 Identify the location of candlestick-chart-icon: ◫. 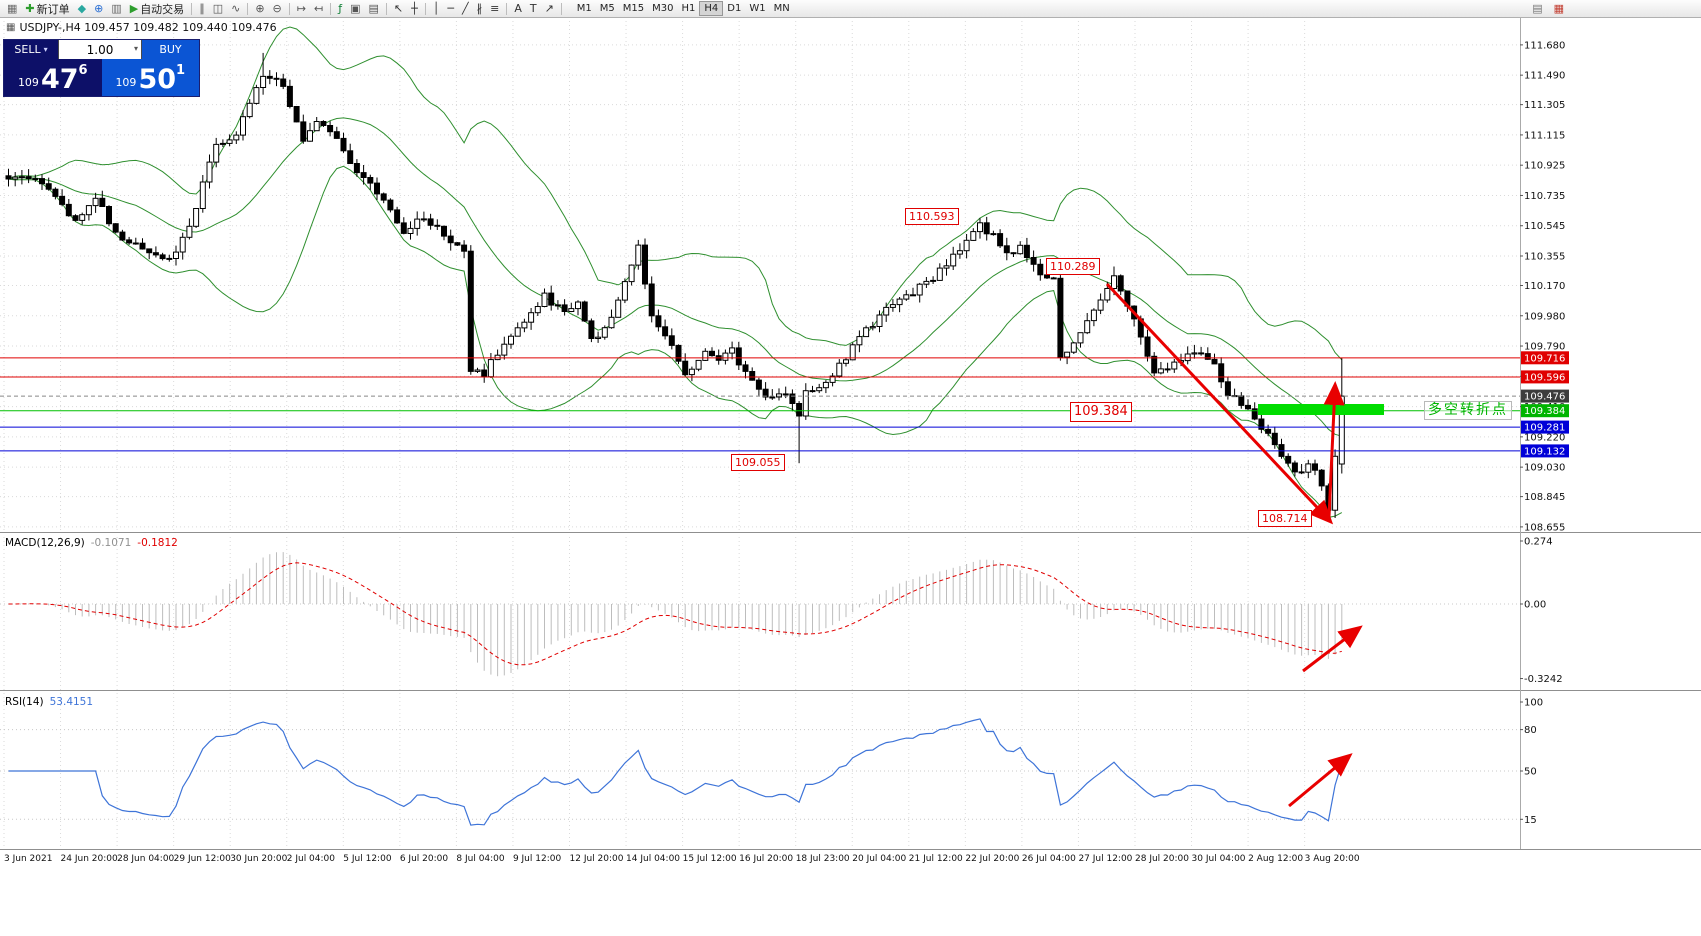
(218, 8).